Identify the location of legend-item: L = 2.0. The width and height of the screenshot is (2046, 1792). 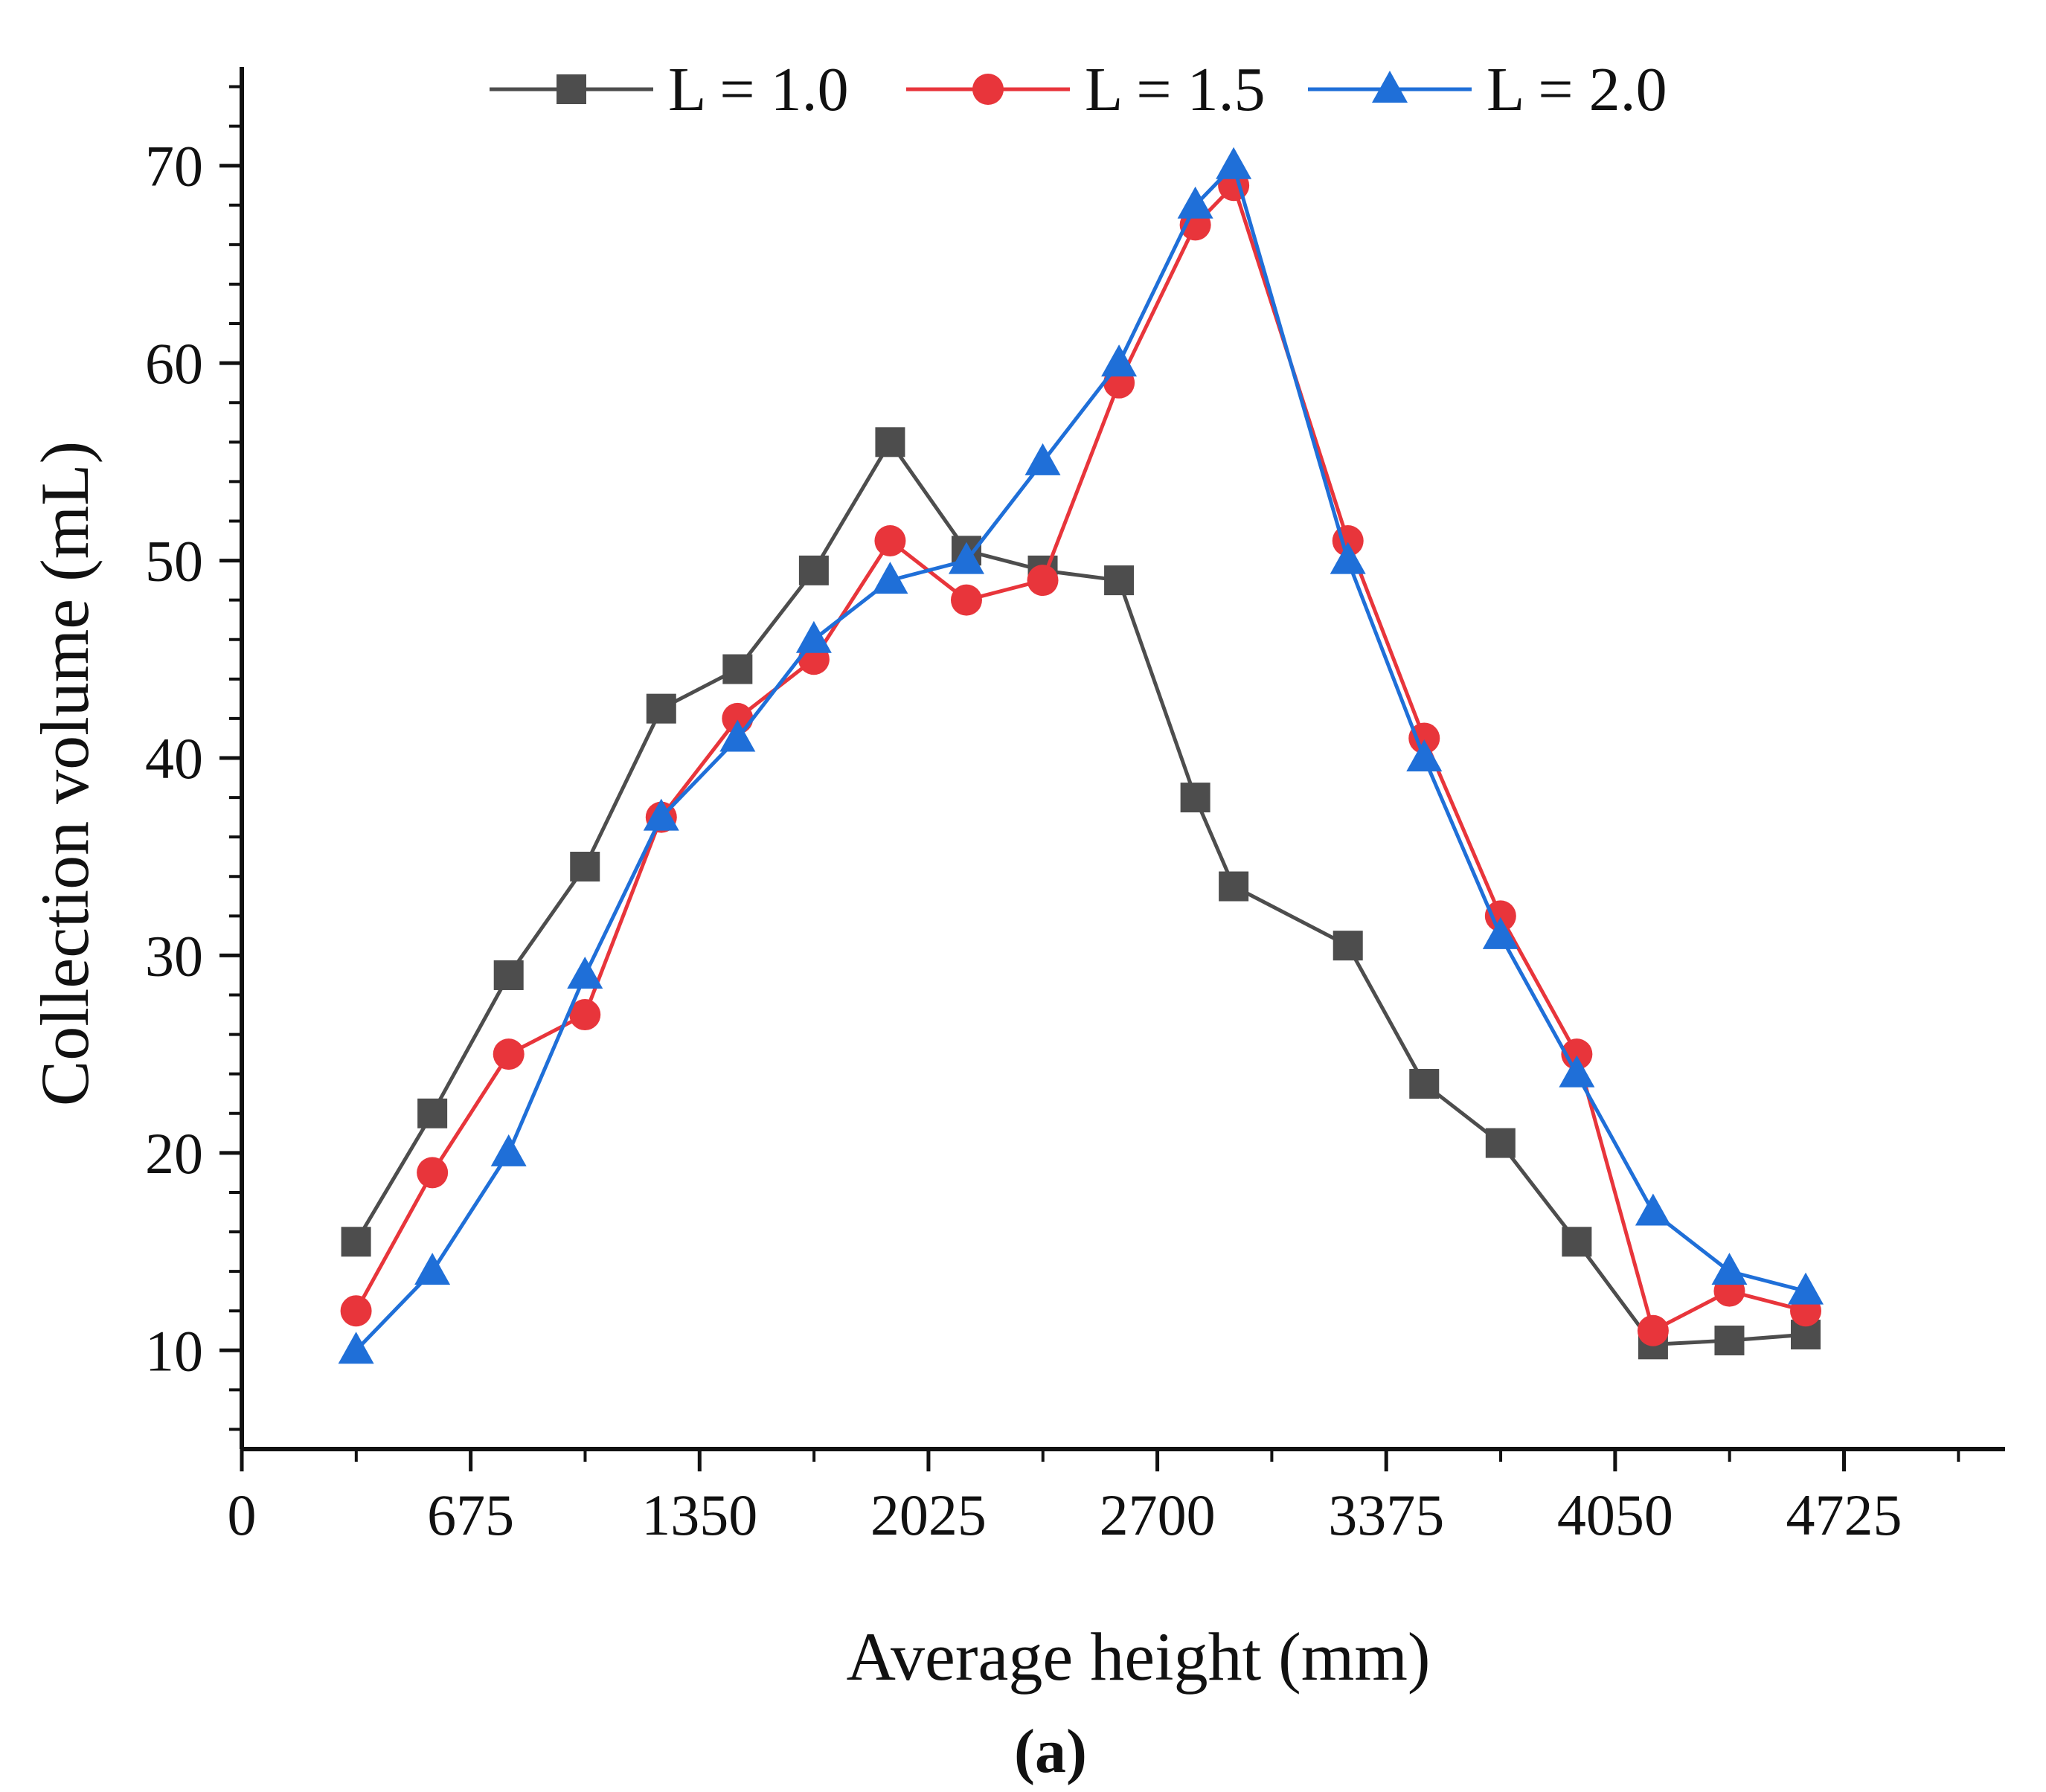
(1487, 90).